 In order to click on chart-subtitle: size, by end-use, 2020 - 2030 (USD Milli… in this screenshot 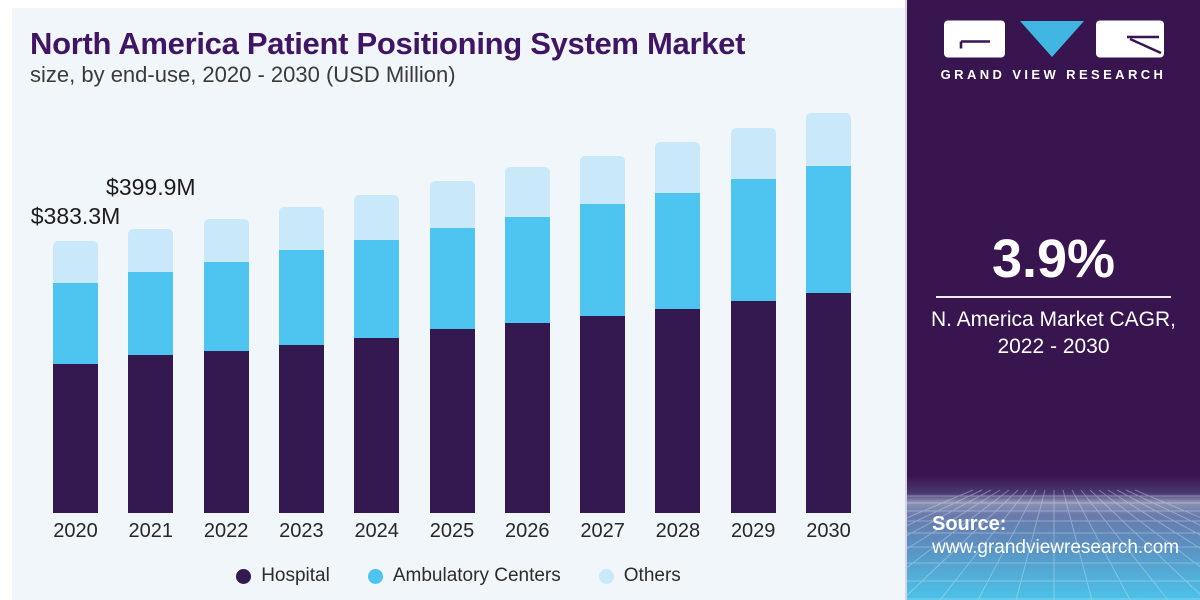, I will do `click(243, 74)`.